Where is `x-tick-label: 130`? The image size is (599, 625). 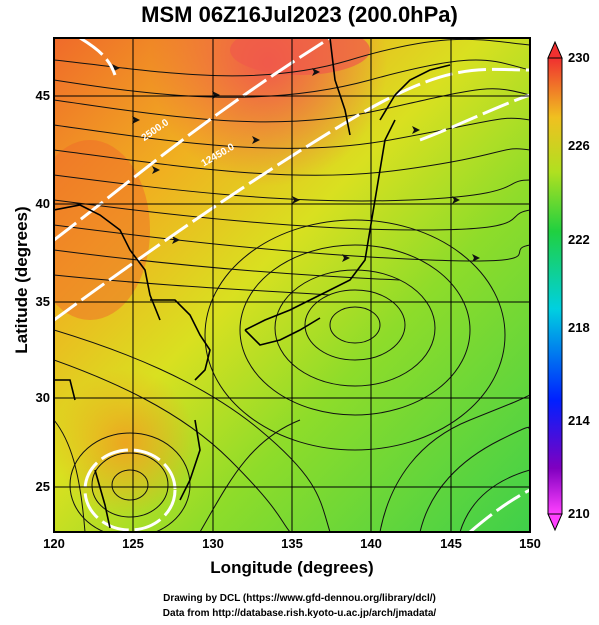 x-tick-label: 130 is located at coordinates (213, 543).